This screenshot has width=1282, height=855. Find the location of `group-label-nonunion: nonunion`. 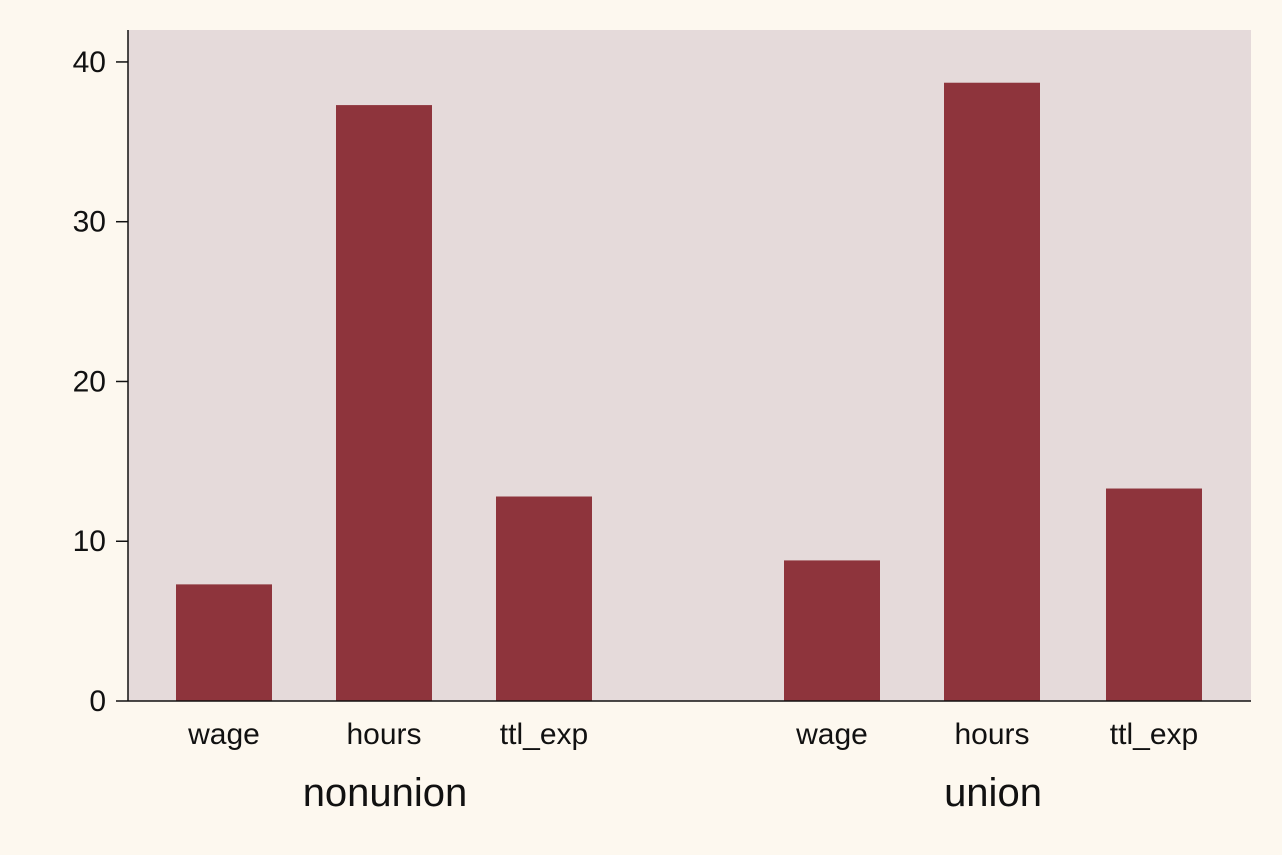

group-label-nonunion: nonunion is located at coordinates (385, 793).